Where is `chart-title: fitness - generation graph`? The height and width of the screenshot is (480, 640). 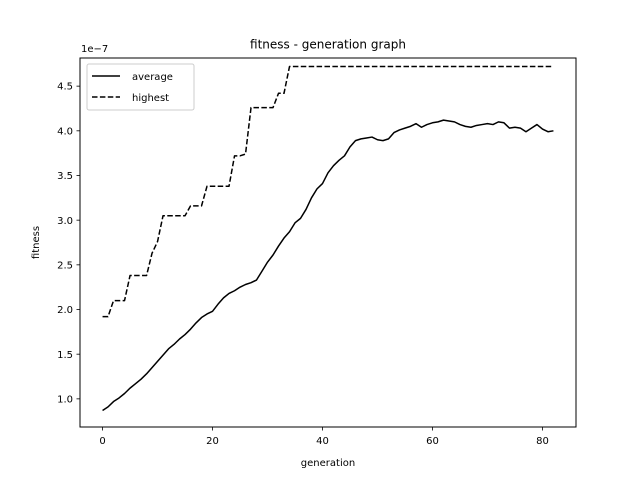 chart-title: fitness - generation graph is located at coordinates (328, 45).